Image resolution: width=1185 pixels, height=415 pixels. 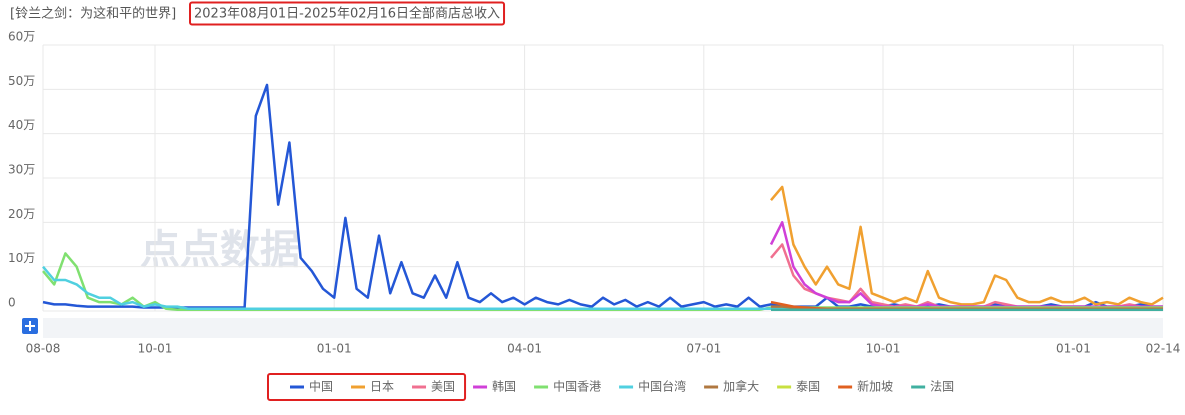 I want to click on legend-label: 韩国, so click(x=504, y=386).